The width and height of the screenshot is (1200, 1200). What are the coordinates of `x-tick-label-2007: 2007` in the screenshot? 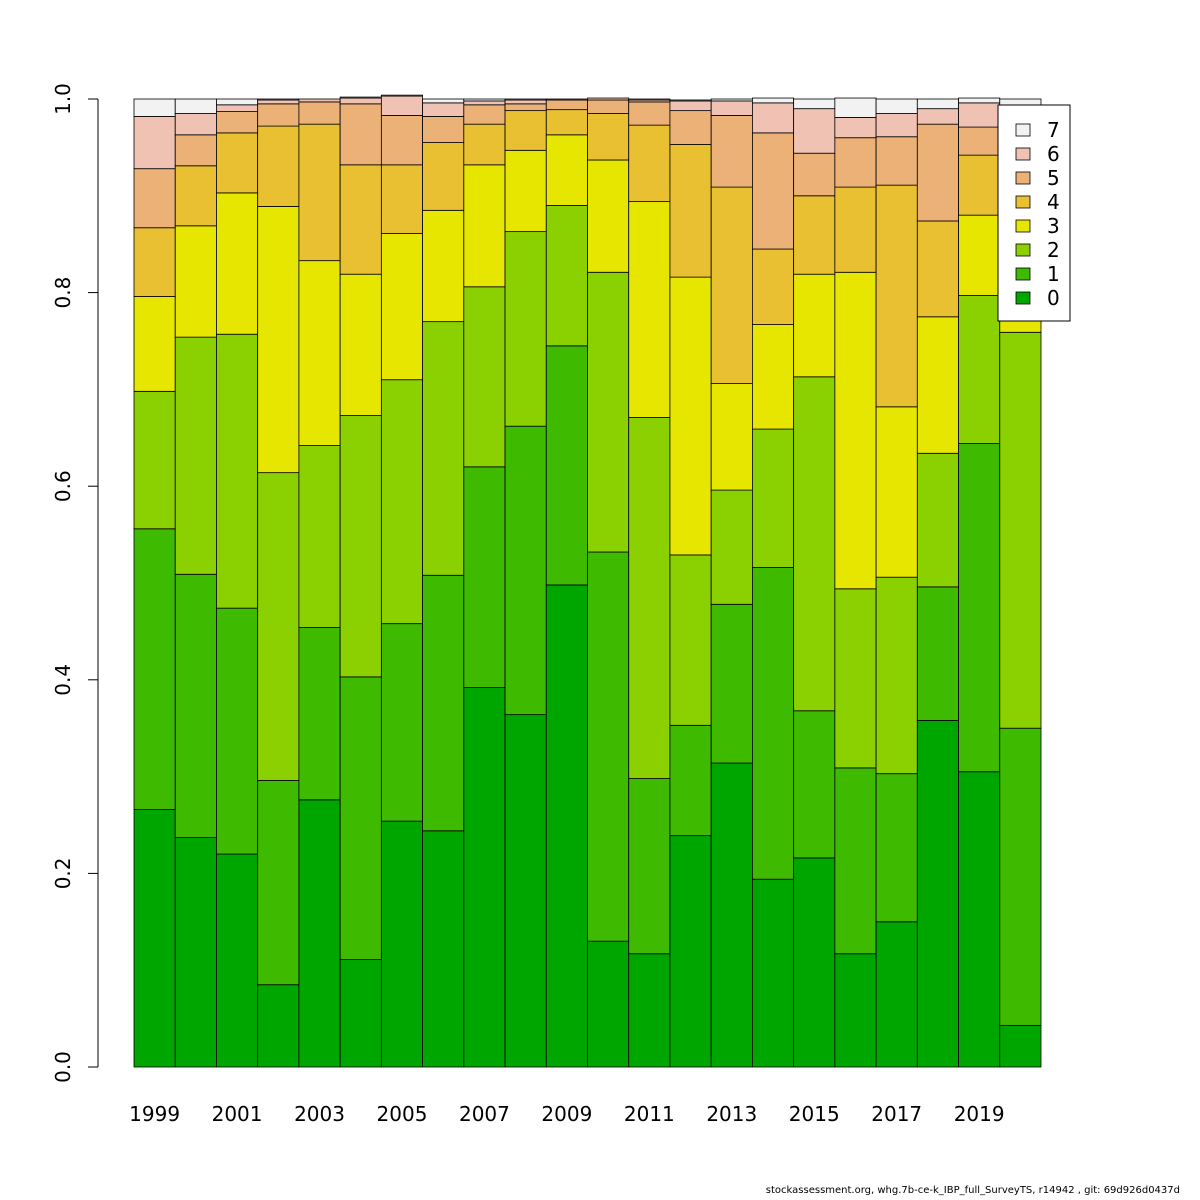 It's located at (484, 1114).